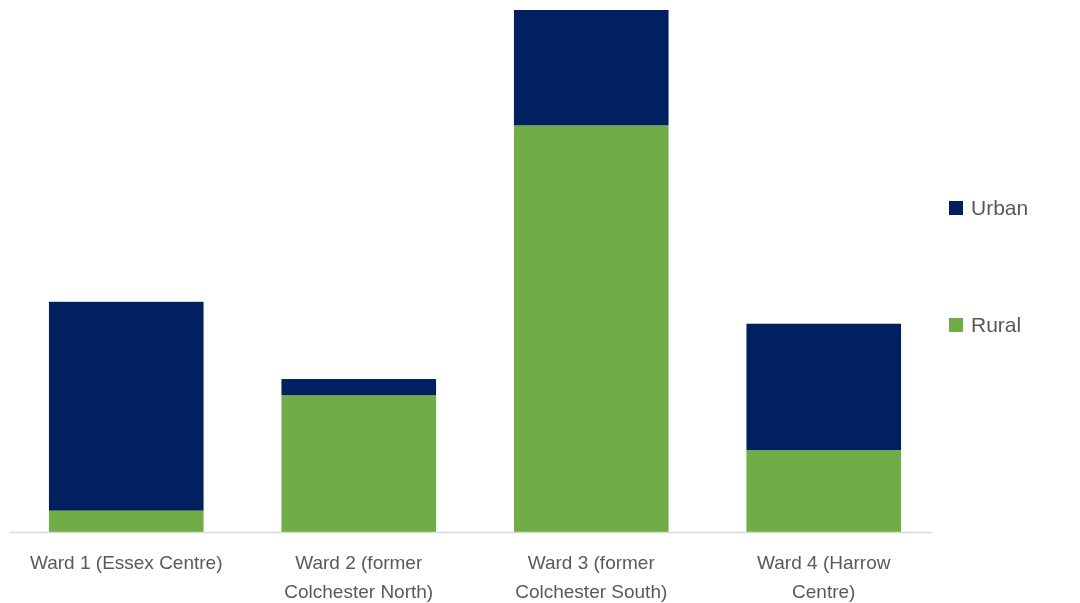  What do you see at coordinates (824, 577) in the screenshot?
I see `x-tick-label: Ward 4 (Harrow Centre)` at bounding box center [824, 577].